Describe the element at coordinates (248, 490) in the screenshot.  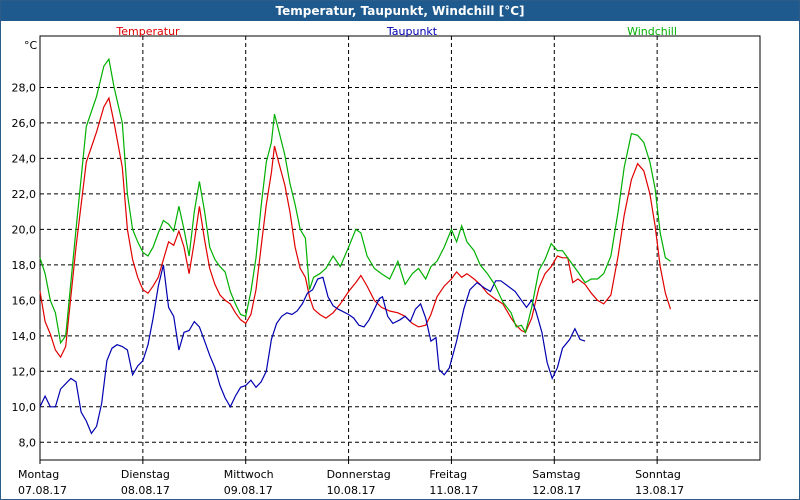
I see `x-tick-date: 09.08.17` at that location.